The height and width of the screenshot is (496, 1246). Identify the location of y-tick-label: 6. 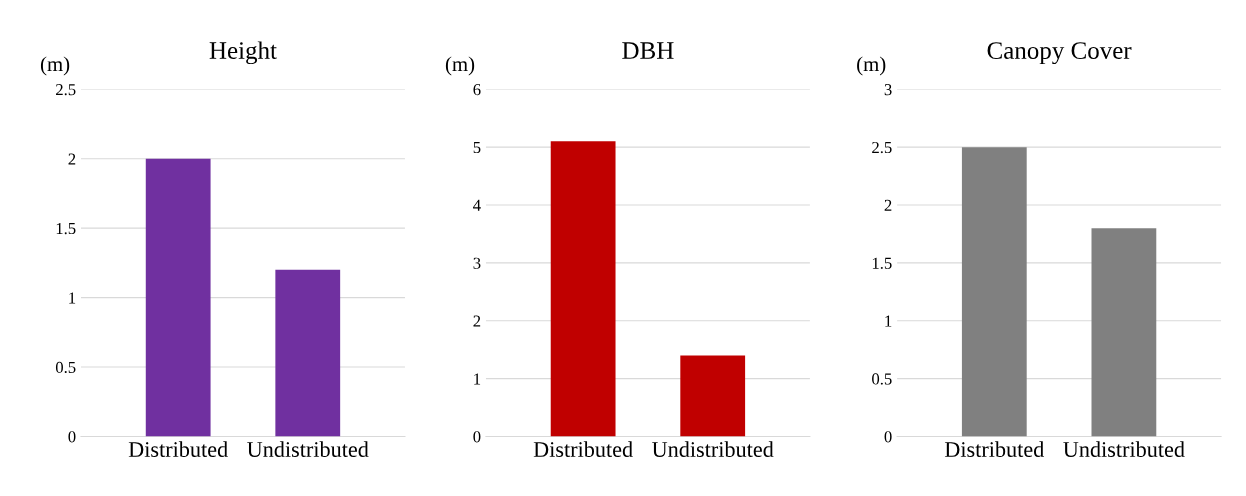
(477, 90).